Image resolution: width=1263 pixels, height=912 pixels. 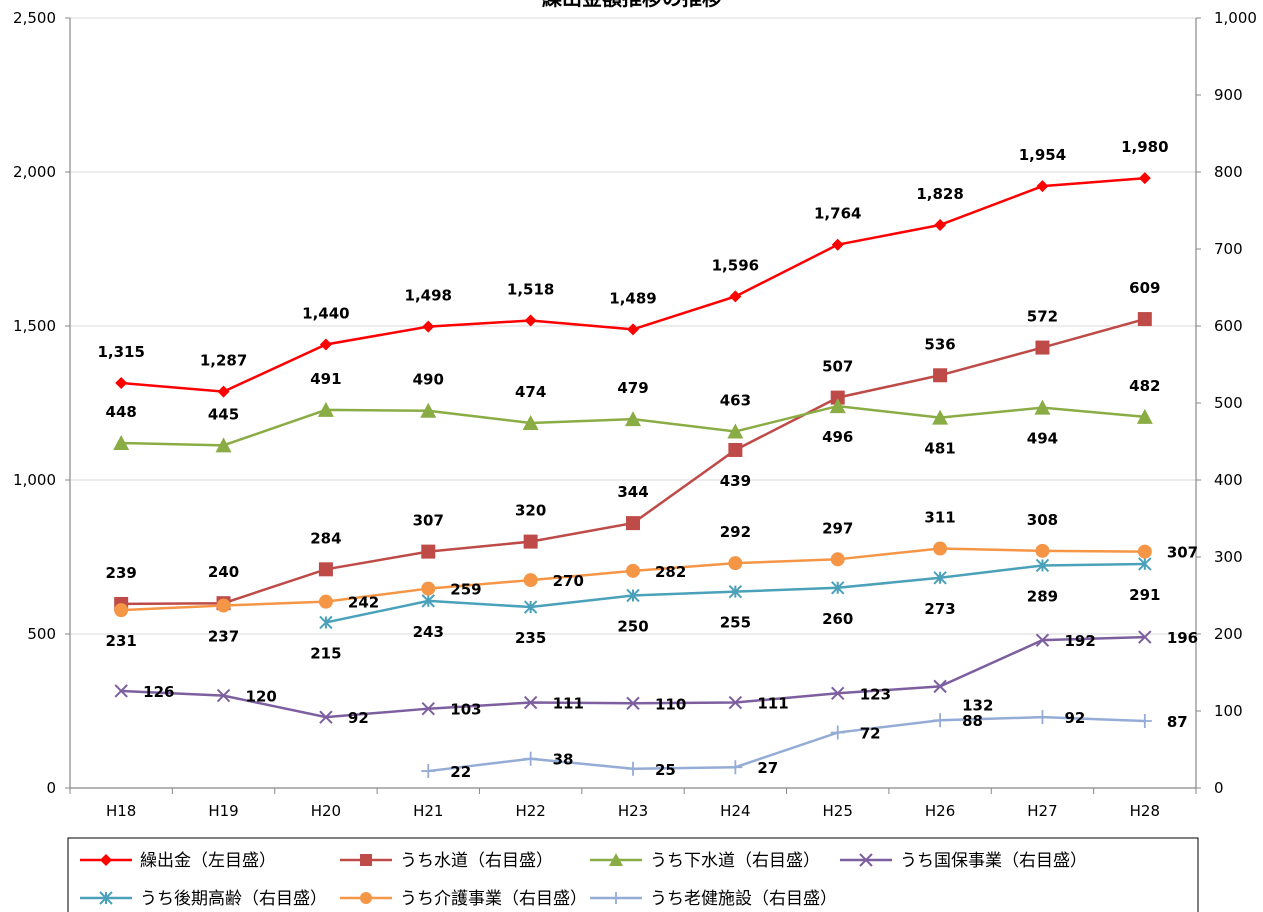 What do you see at coordinates (735, 623) in the screenshot?
I see `data-label: 255` at bounding box center [735, 623].